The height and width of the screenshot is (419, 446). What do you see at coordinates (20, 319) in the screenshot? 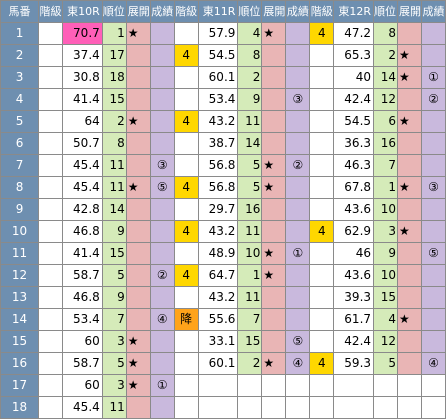
I see `horse-number-cell: 14` at bounding box center [20, 319].